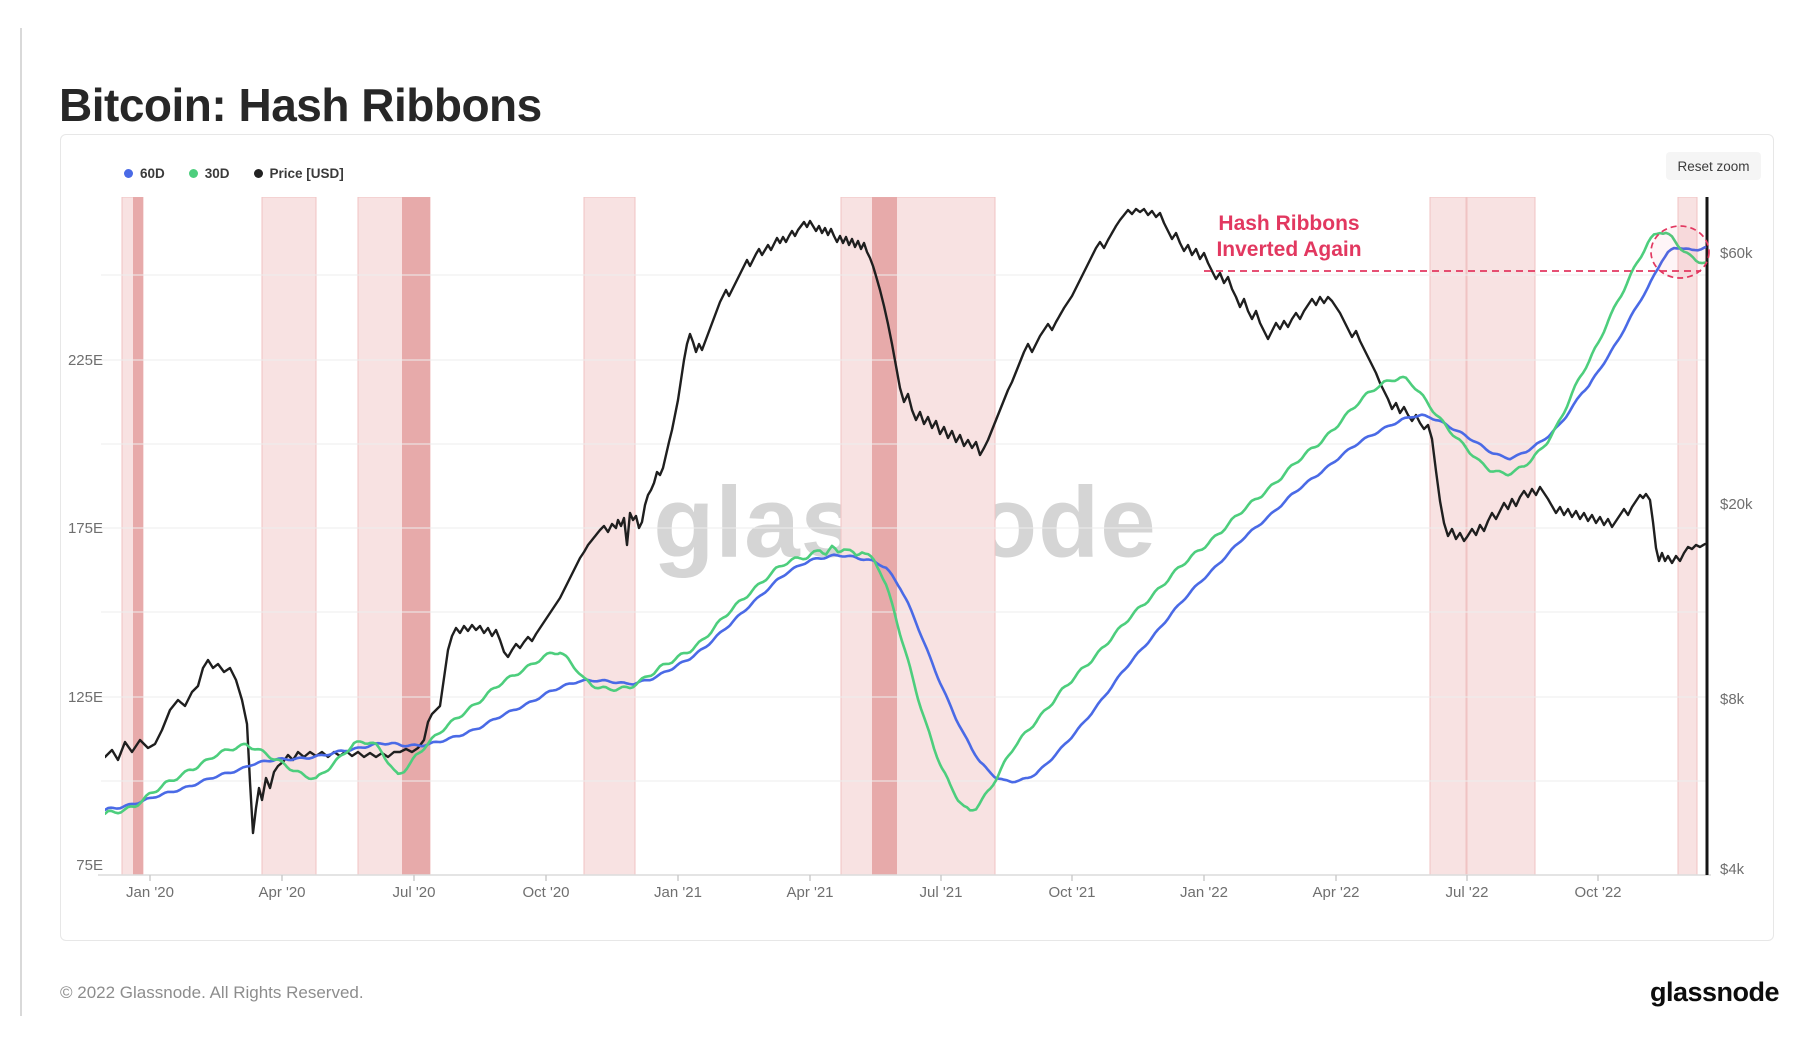 Image resolution: width=1798 pixels, height=1056 pixels. What do you see at coordinates (1736, 504) in the screenshot?
I see `svg-text: $20k` at bounding box center [1736, 504].